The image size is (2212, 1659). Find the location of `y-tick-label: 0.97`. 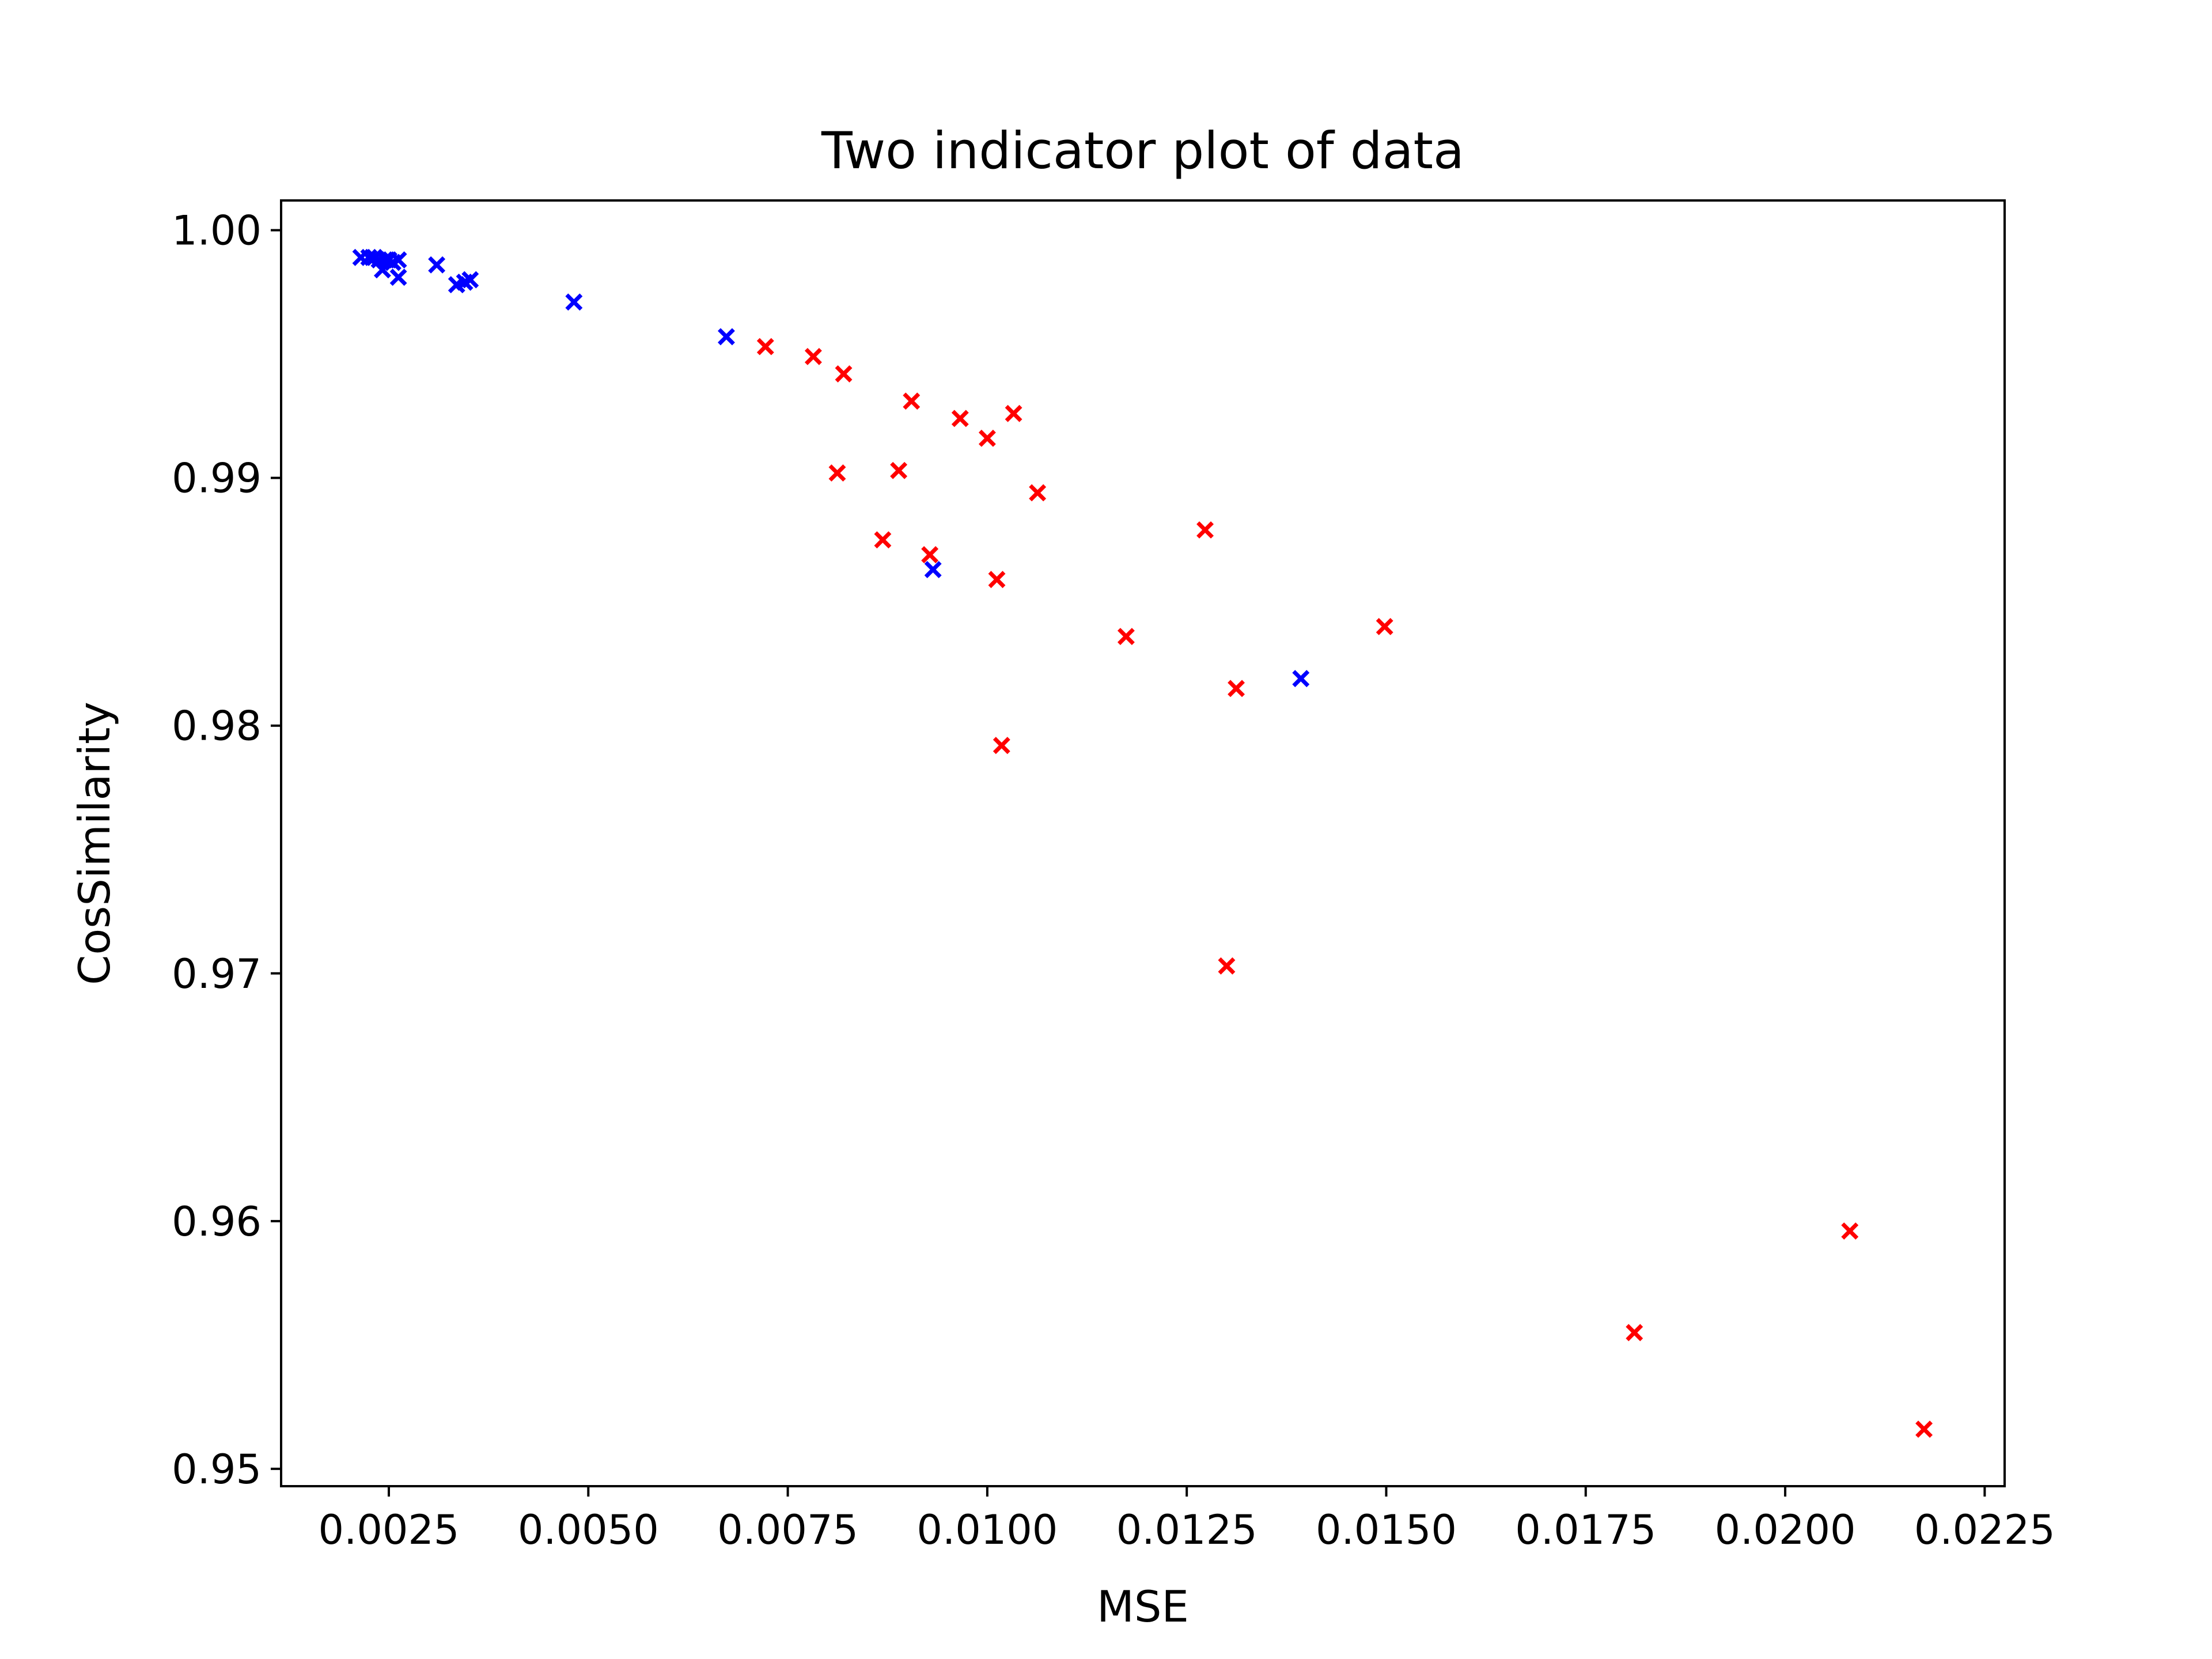

y-tick-label: 0.97 is located at coordinates (217, 974).